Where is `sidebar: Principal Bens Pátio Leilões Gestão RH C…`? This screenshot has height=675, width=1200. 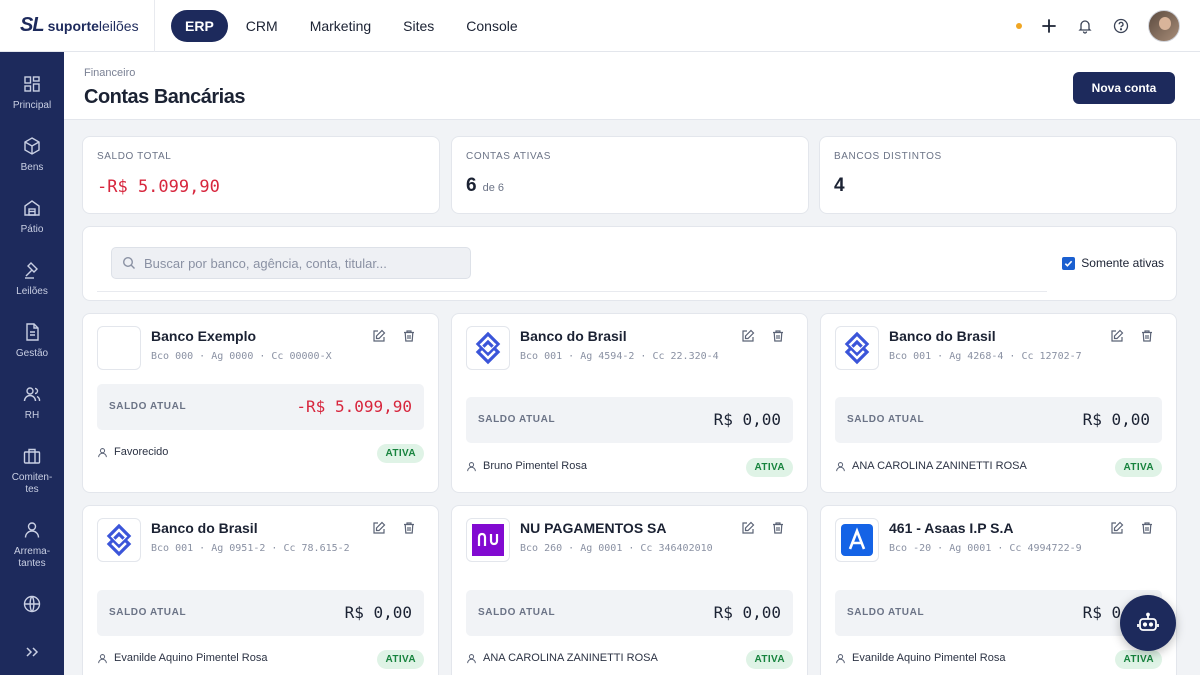
sidebar: Principal Bens Pátio Leilões Gestão RH C… is located at coordinates (32, 363).